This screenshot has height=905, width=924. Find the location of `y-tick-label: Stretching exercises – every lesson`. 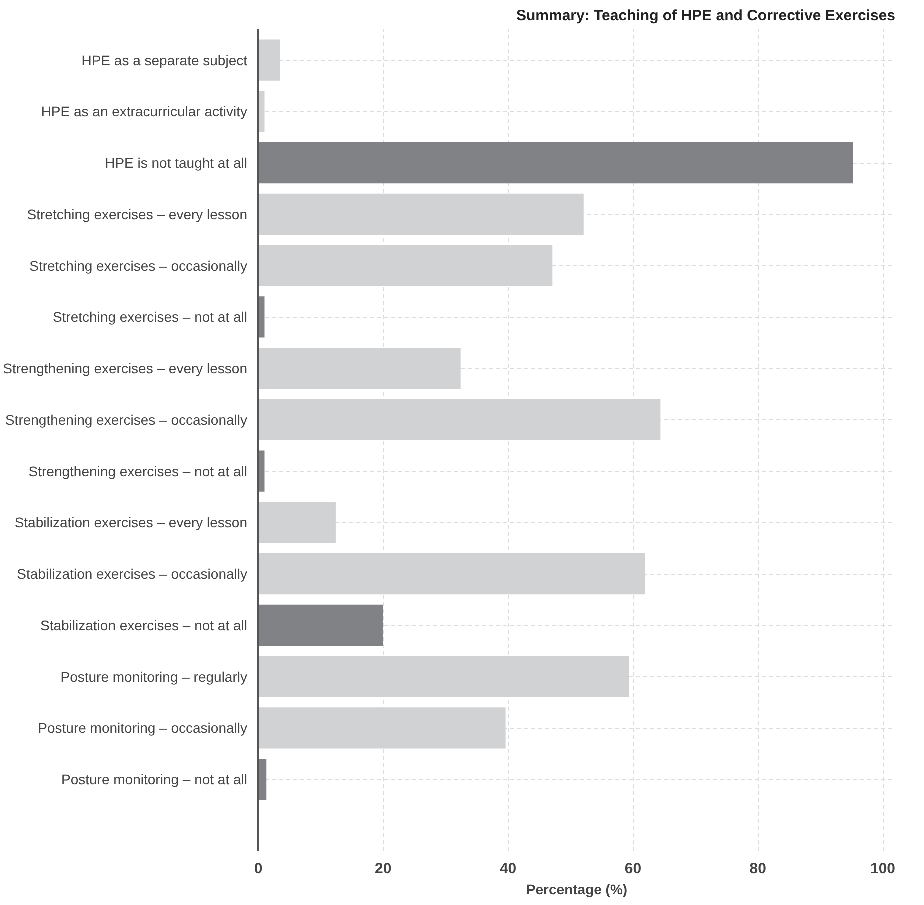

y-tick-label: Stretching exercises – every lesson is located at coordinates (137, 214).